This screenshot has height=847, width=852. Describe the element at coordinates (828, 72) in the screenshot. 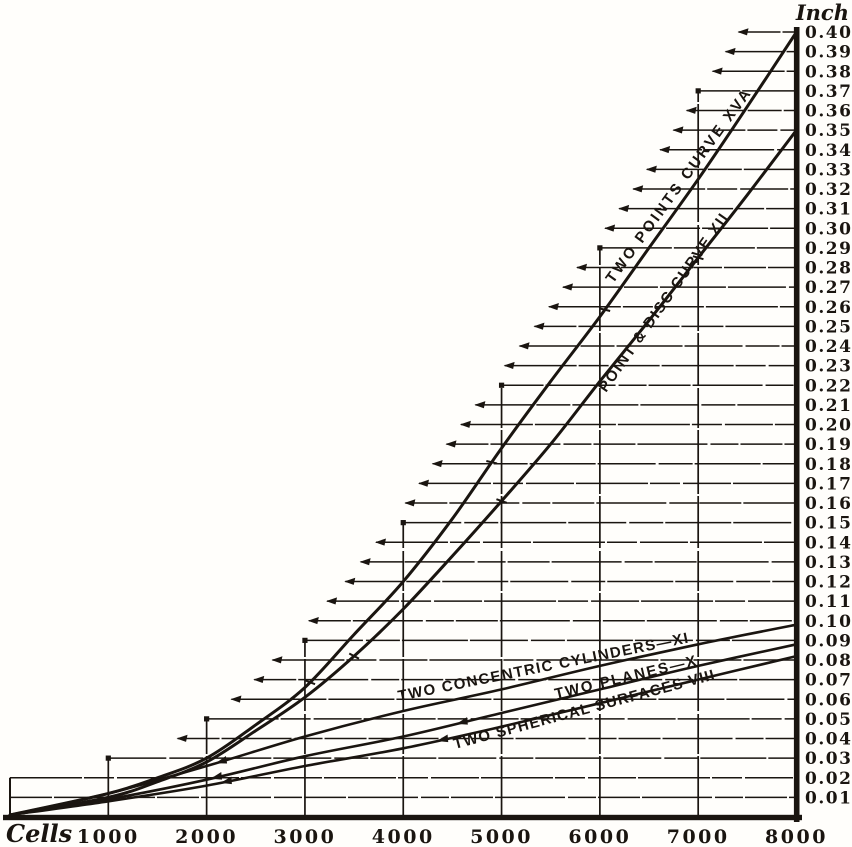

I see `y-tick-label-0.38: 0.38` at that location.